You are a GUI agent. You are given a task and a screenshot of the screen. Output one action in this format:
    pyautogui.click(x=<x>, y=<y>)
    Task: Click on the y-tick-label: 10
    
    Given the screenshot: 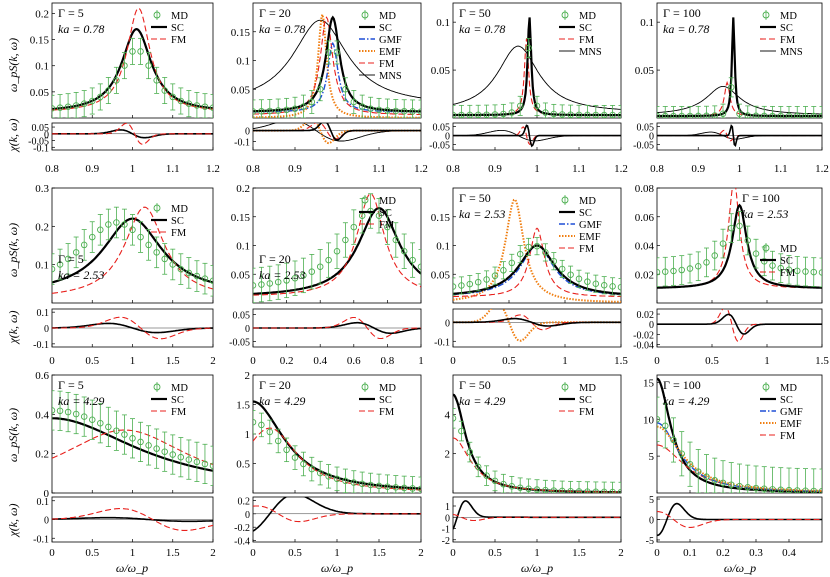 What is the action you would take?
    pyautogui.click(x=649, y=420)
    